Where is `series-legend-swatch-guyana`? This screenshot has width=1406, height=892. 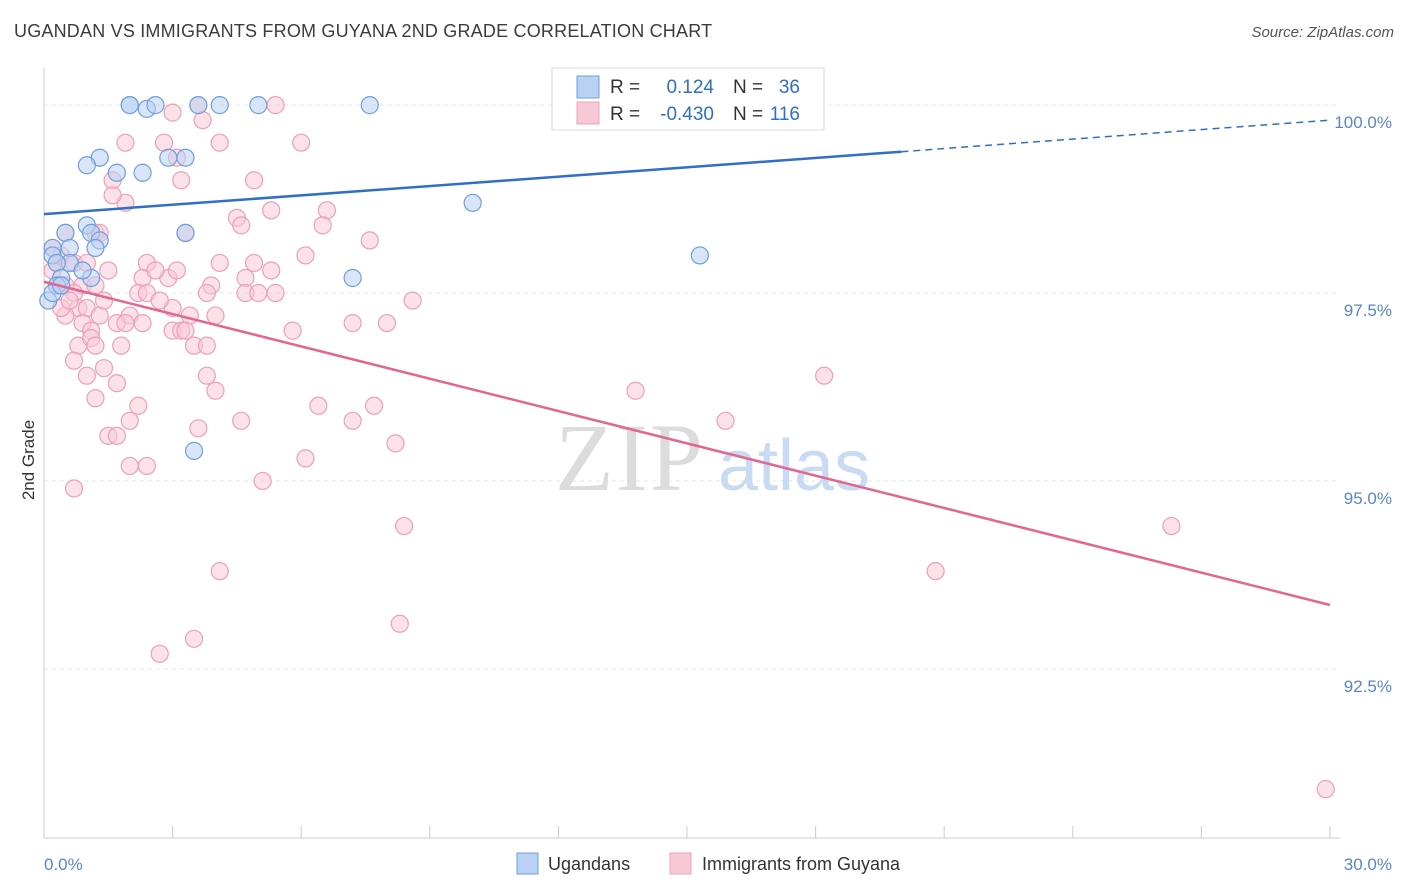
series-legend-swatch-guyana is located at coordinates (680, 863).